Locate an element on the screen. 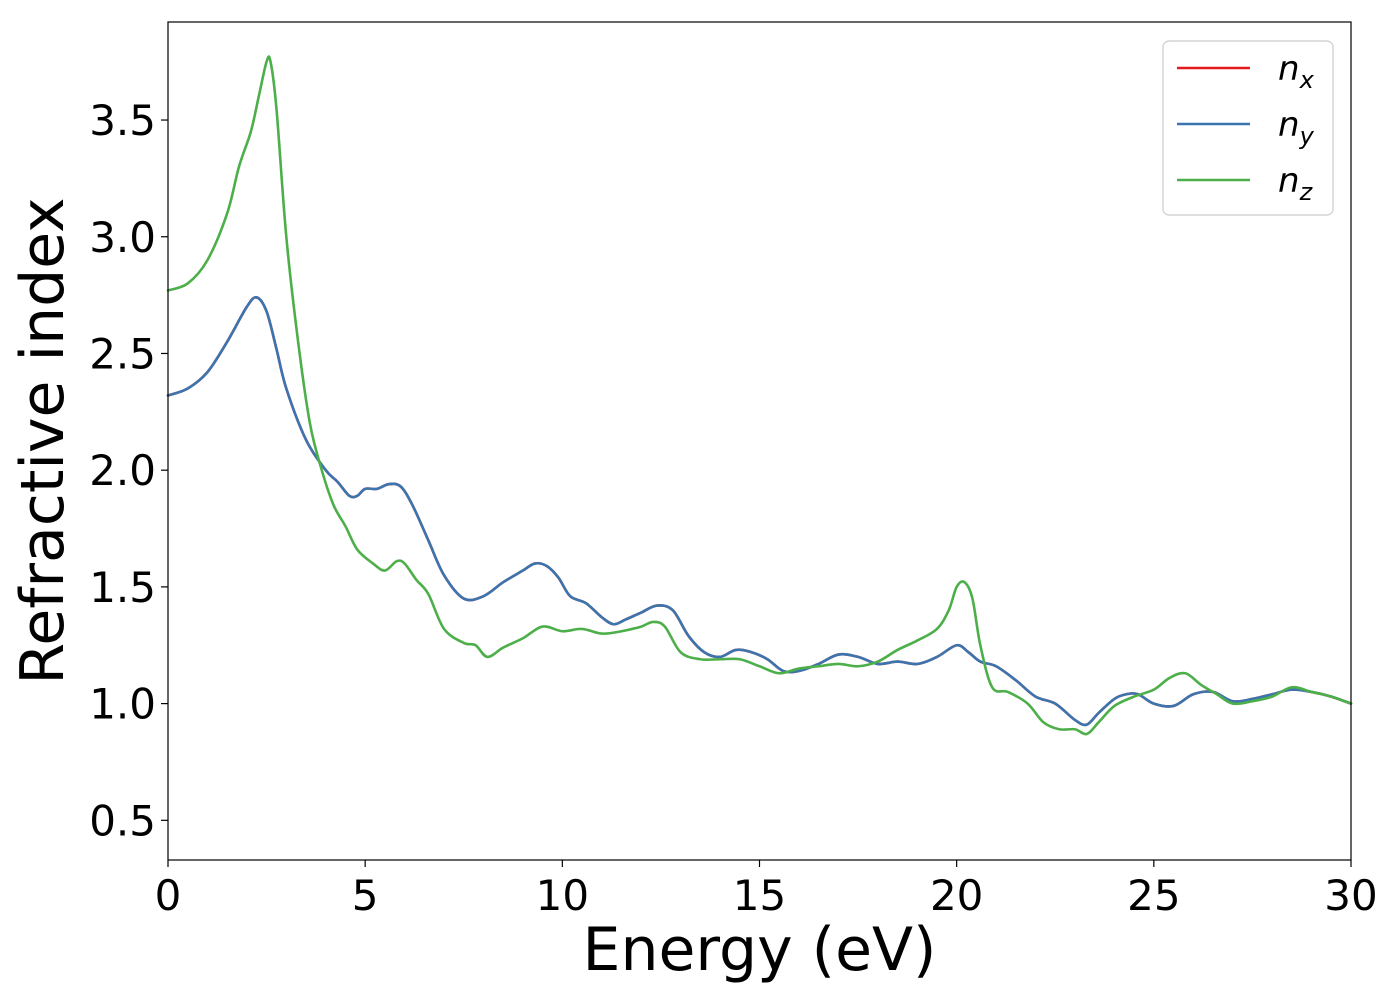 Image resolution: width=1400 pixels, height=1000 pixels. y-tick-label: 2.5 is located at coordinates (122, 353).